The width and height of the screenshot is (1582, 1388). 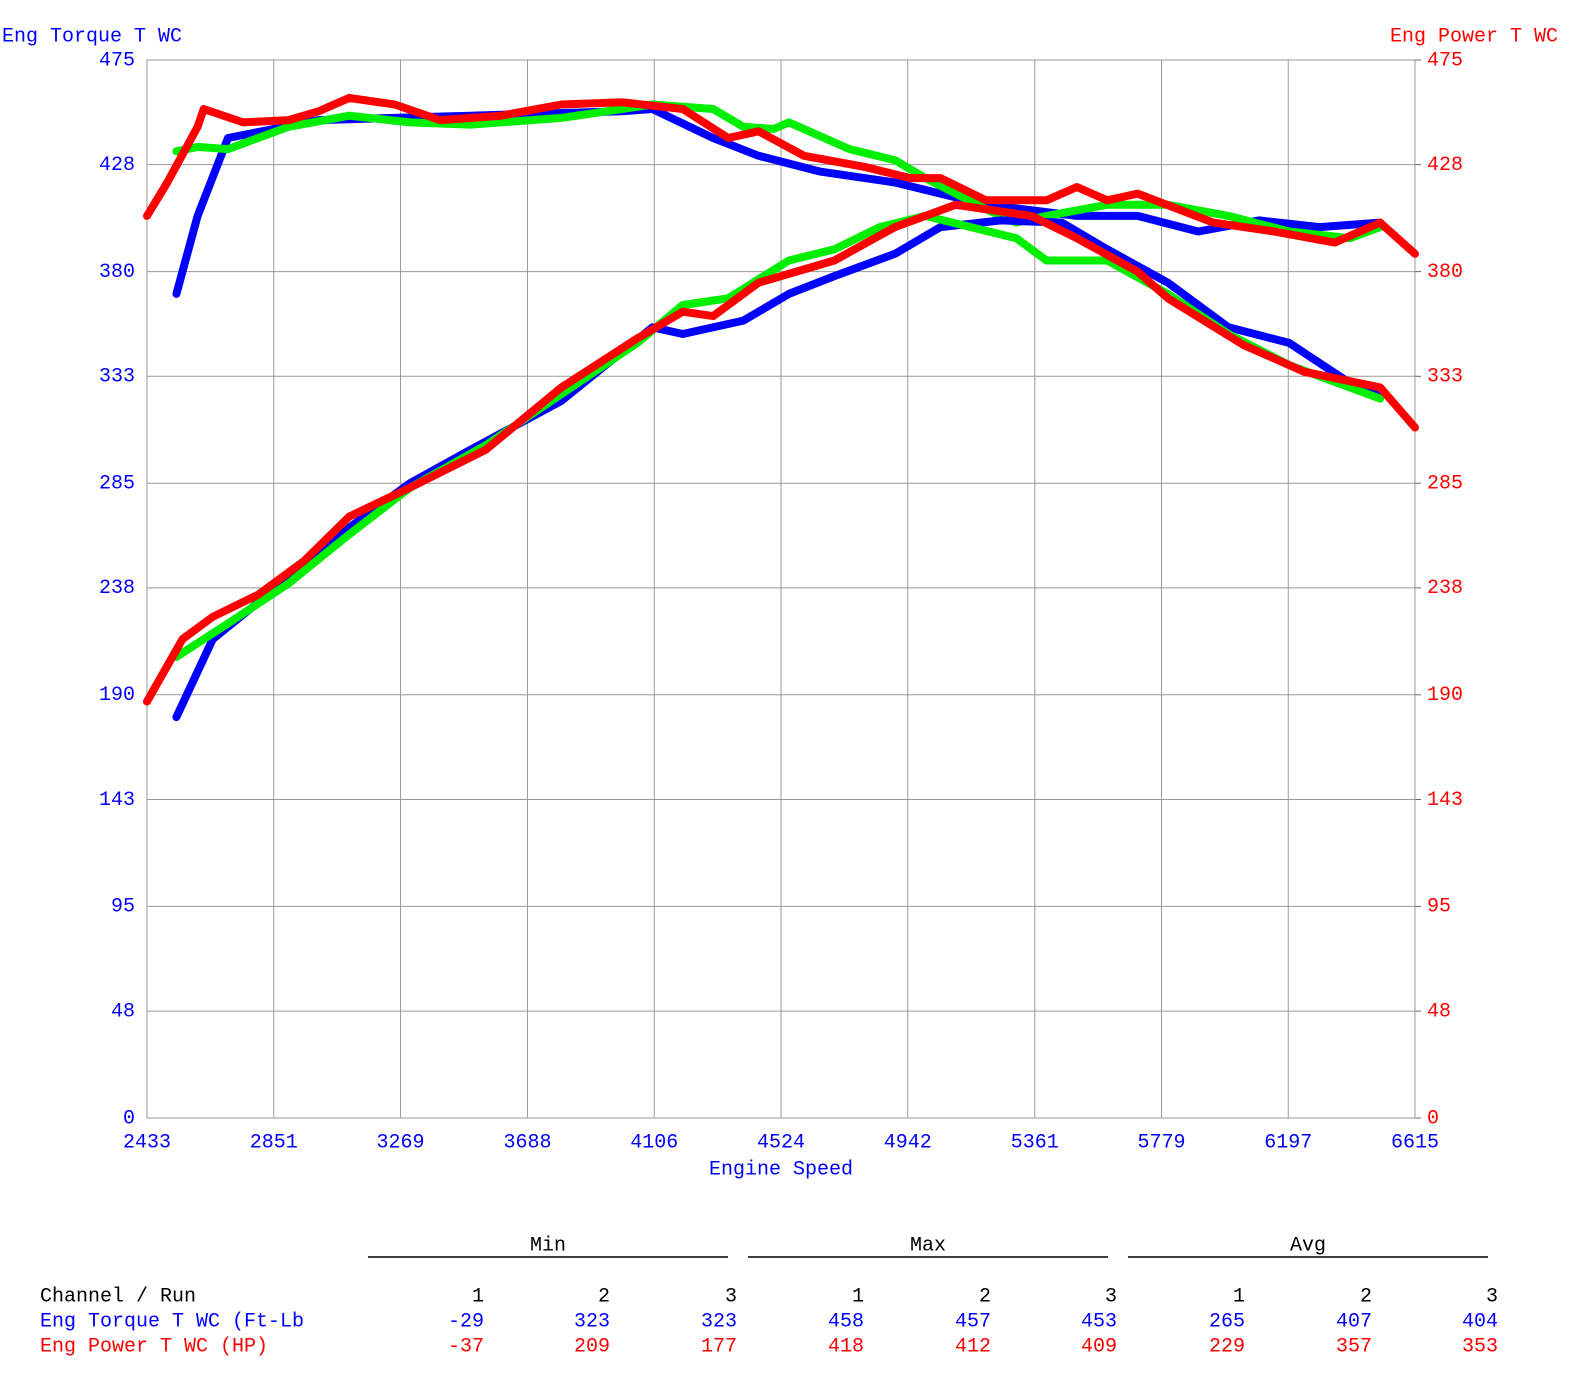 I want to click on cell: 229, so click(x=1227, y=1346).